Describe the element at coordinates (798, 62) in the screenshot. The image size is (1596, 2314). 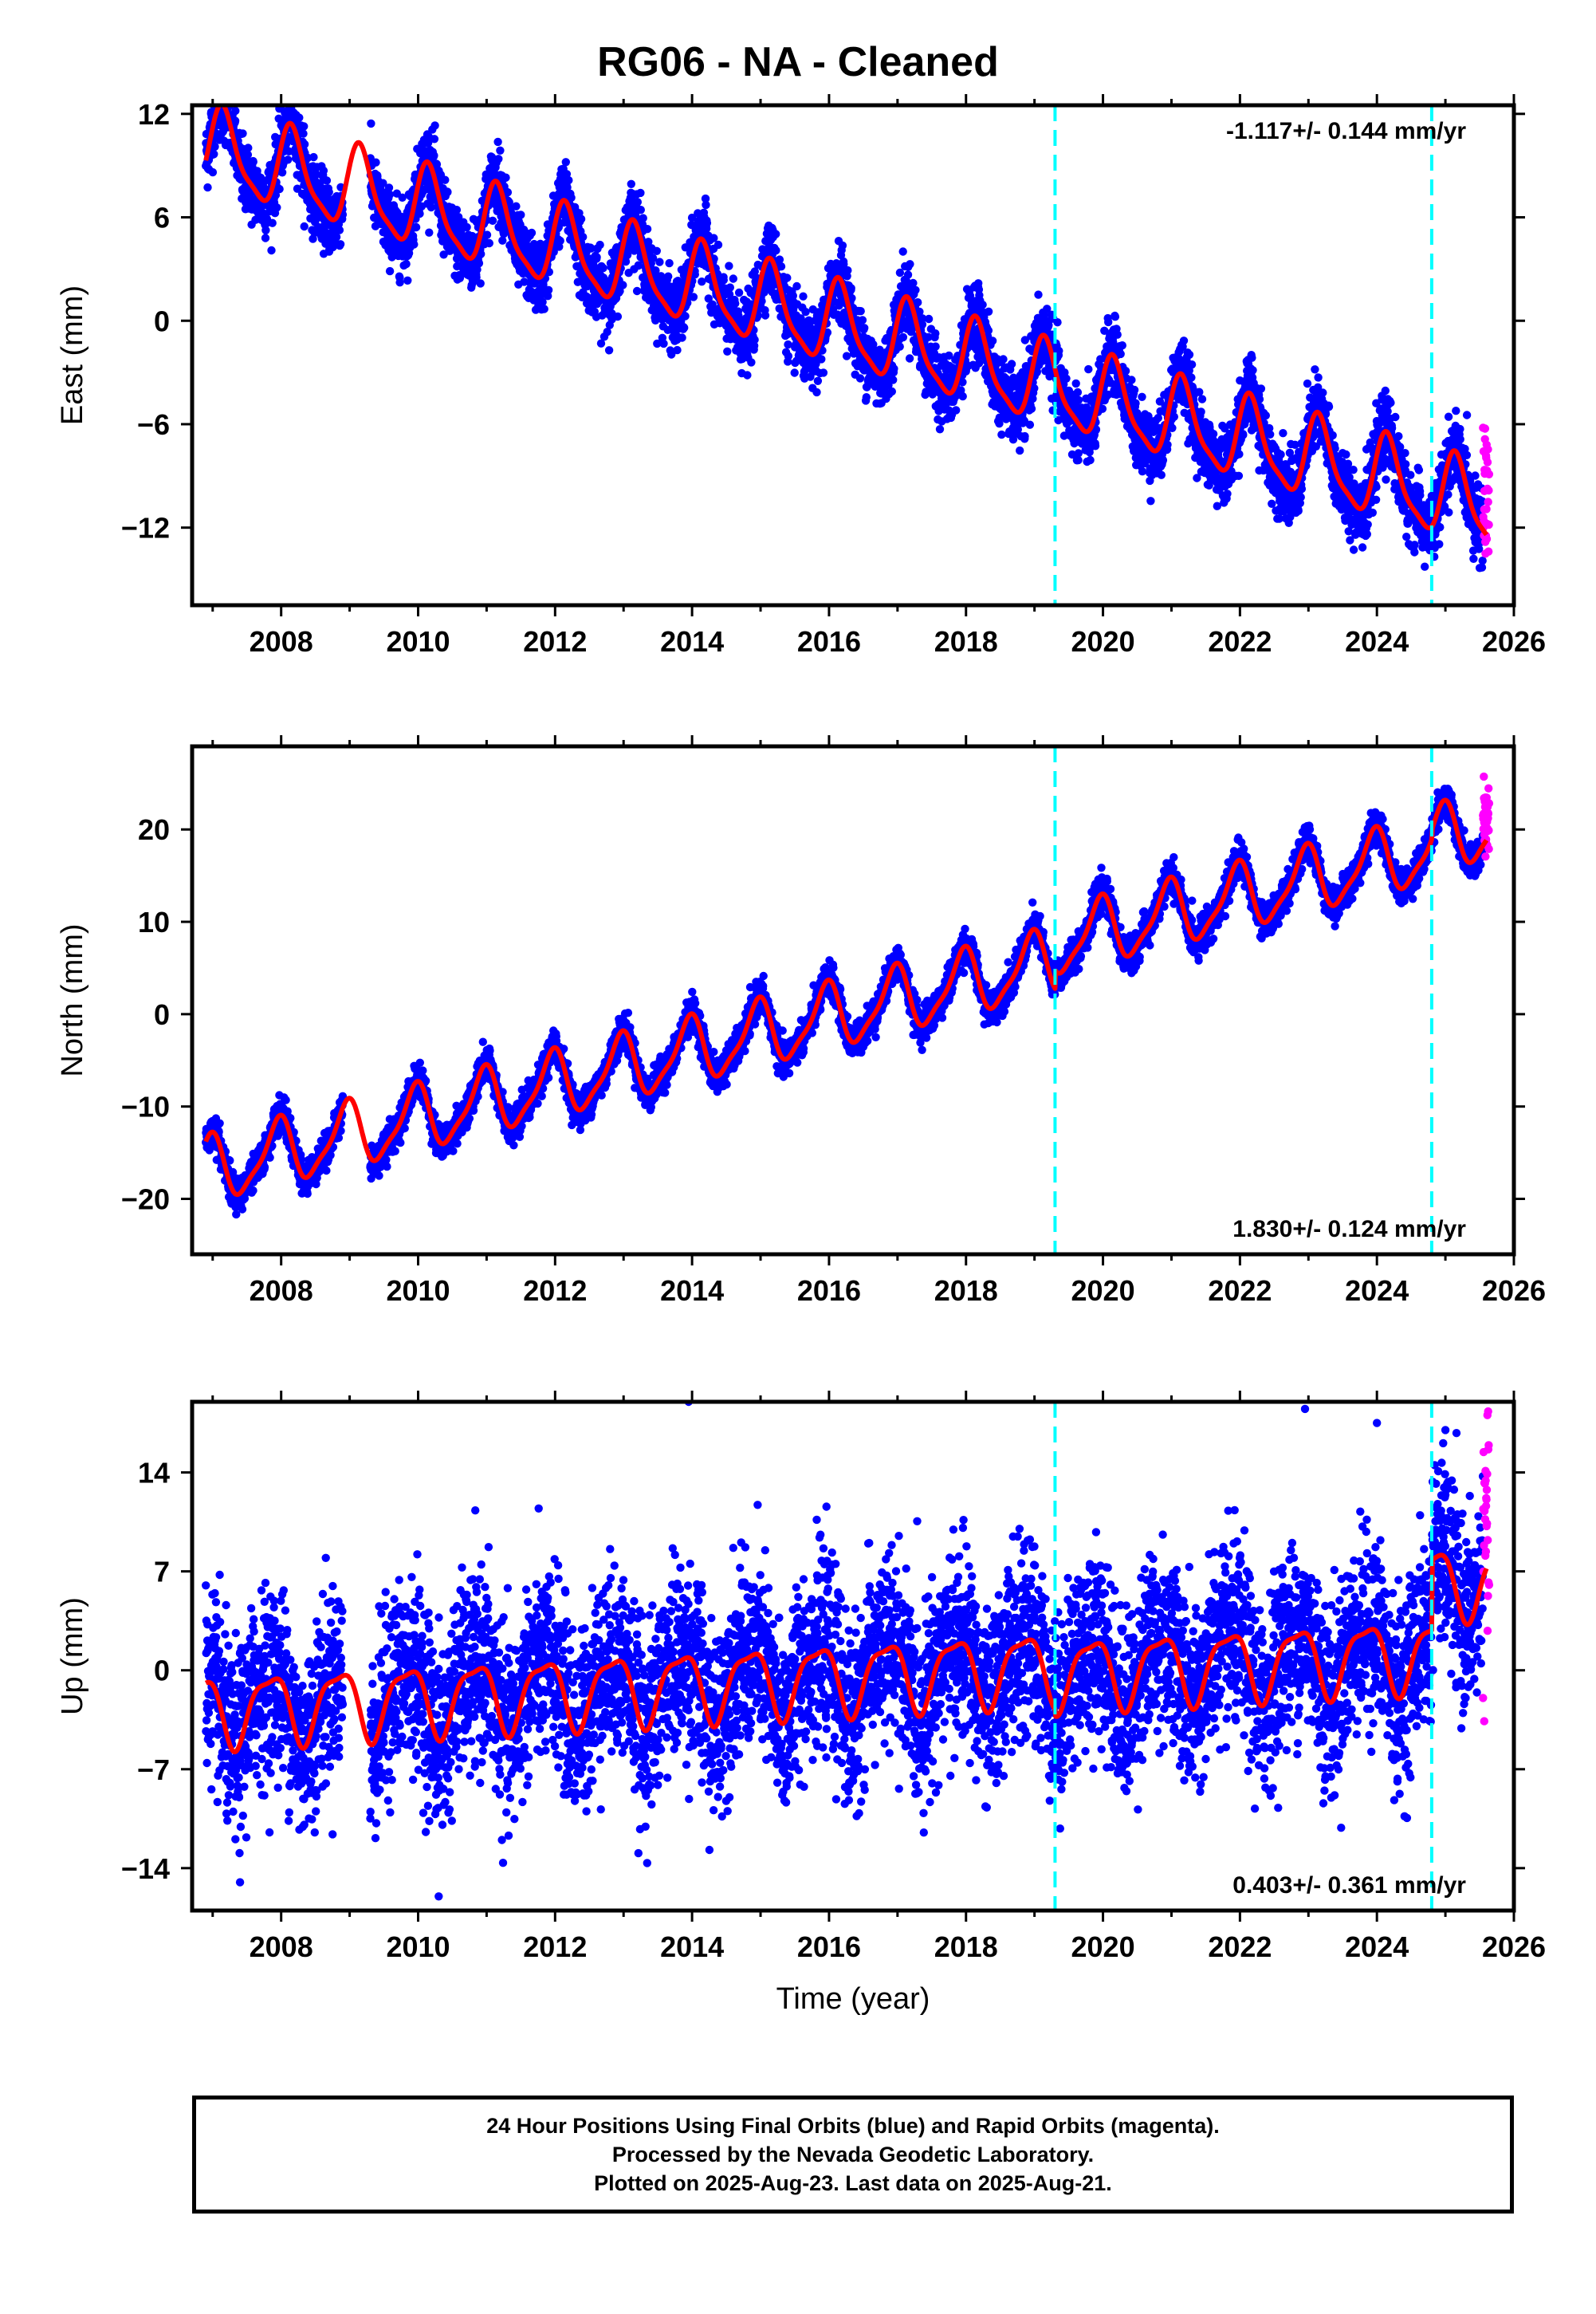
I see `chart-title: RG06 - NA - Cleaned` at that location.